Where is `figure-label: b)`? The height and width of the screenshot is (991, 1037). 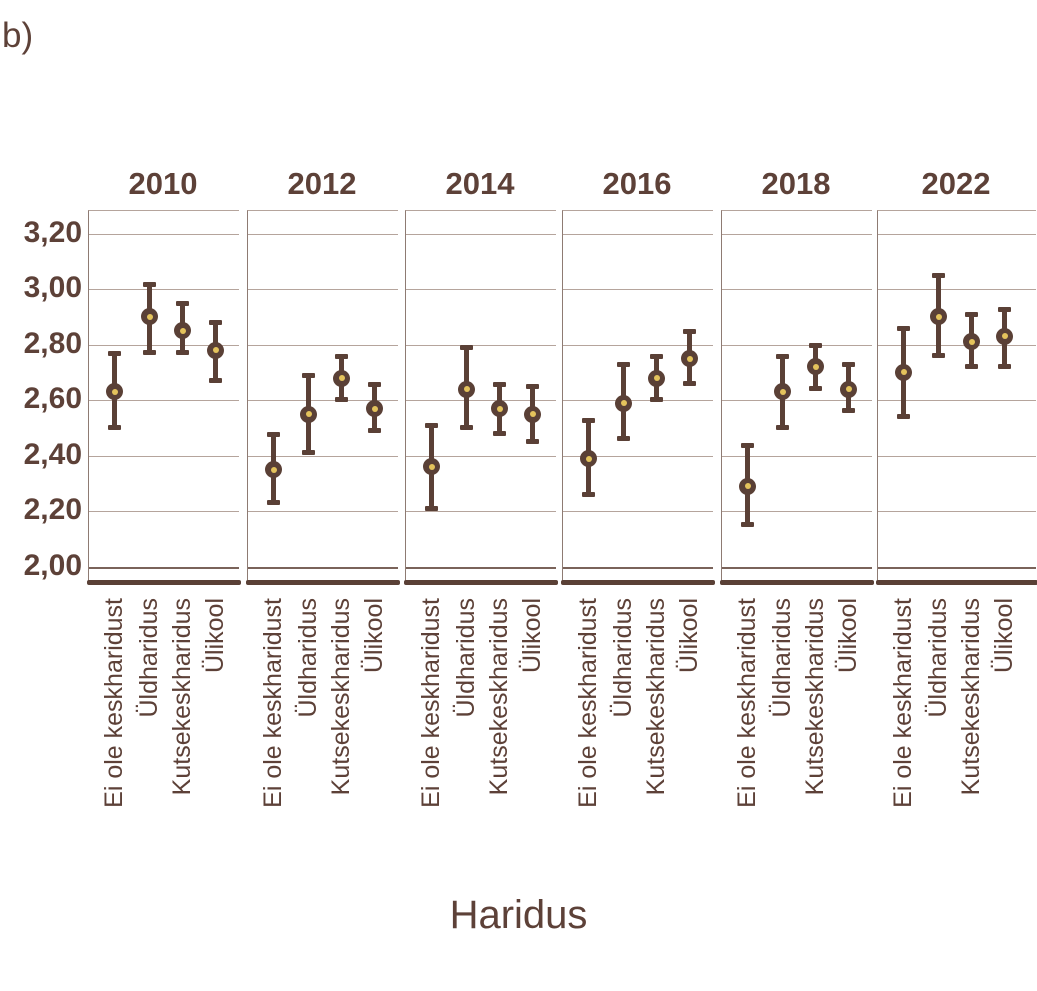
figure-label: b) is located at coordinates (18, 35).